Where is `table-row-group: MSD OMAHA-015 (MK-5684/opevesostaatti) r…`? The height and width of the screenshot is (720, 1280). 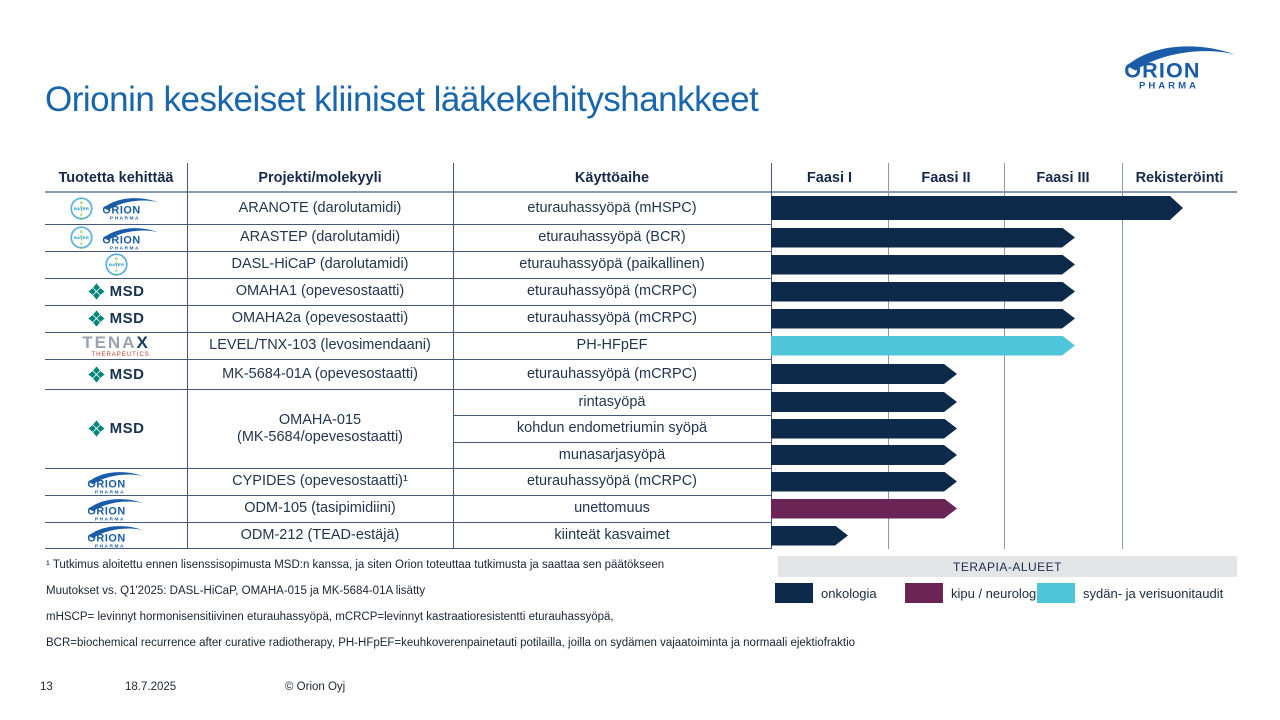 table-row-group: MSD OMAHA-015 (MK-5684/opevesostaatti) r… is located at coordinates (641, 428).